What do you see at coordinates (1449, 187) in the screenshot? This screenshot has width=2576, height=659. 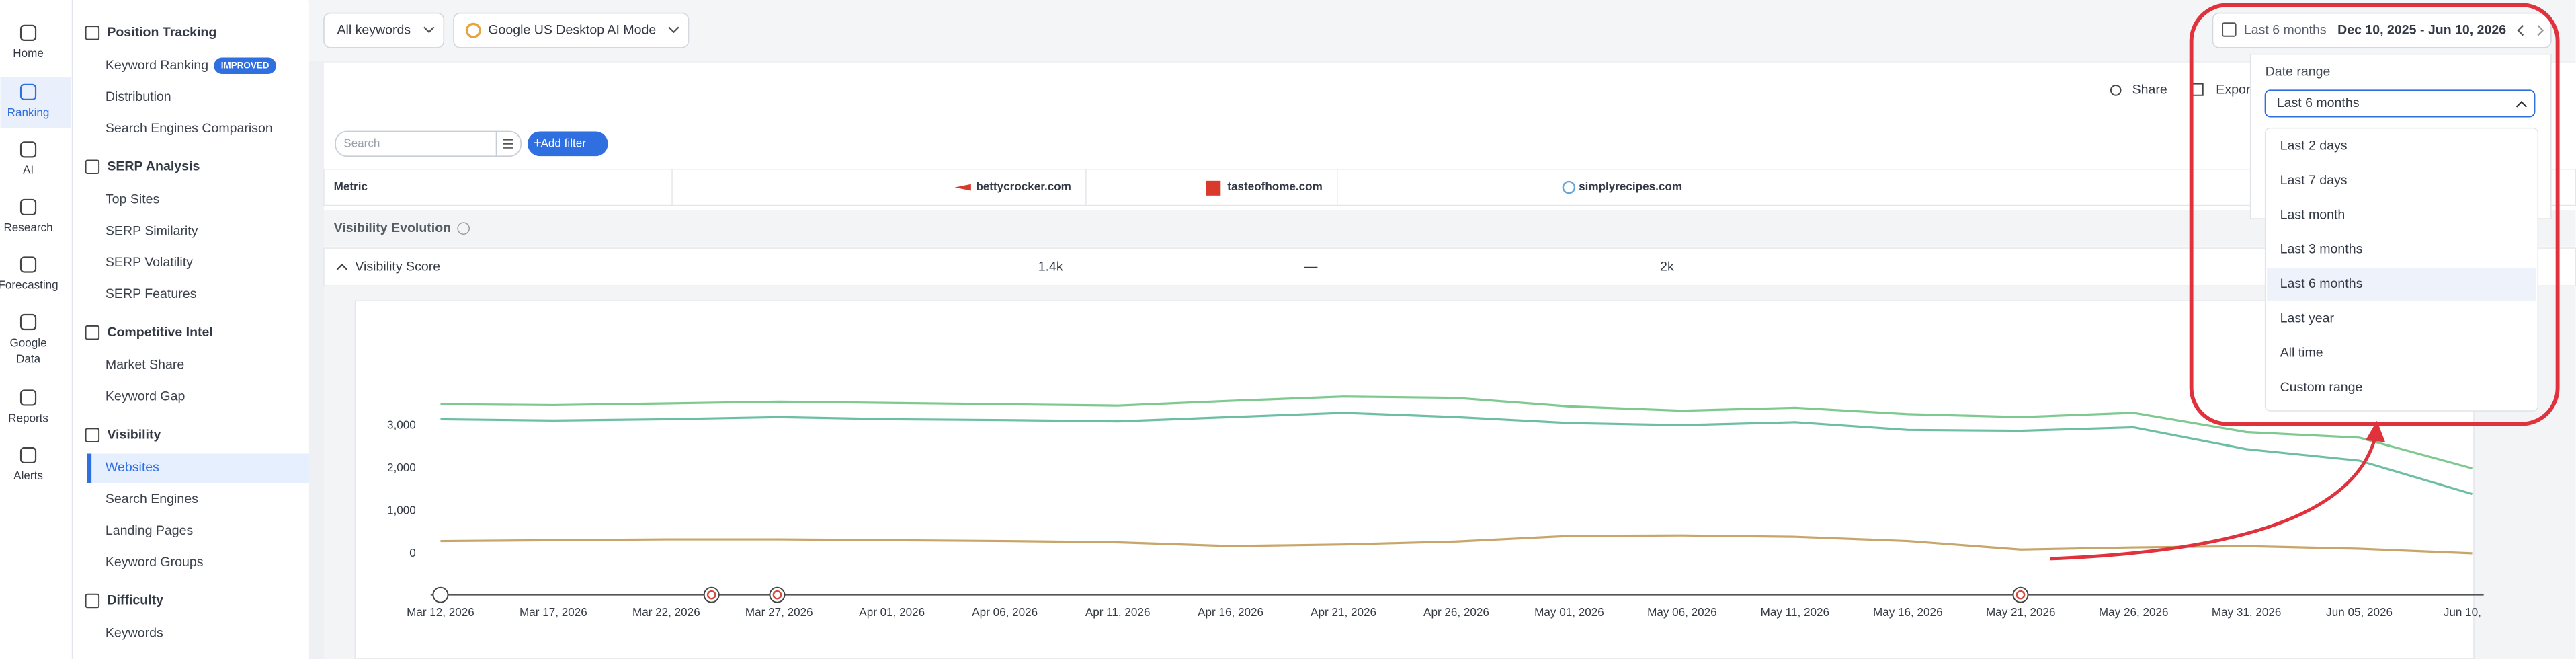 I see `table-header` at bounding box center [1449, 187].